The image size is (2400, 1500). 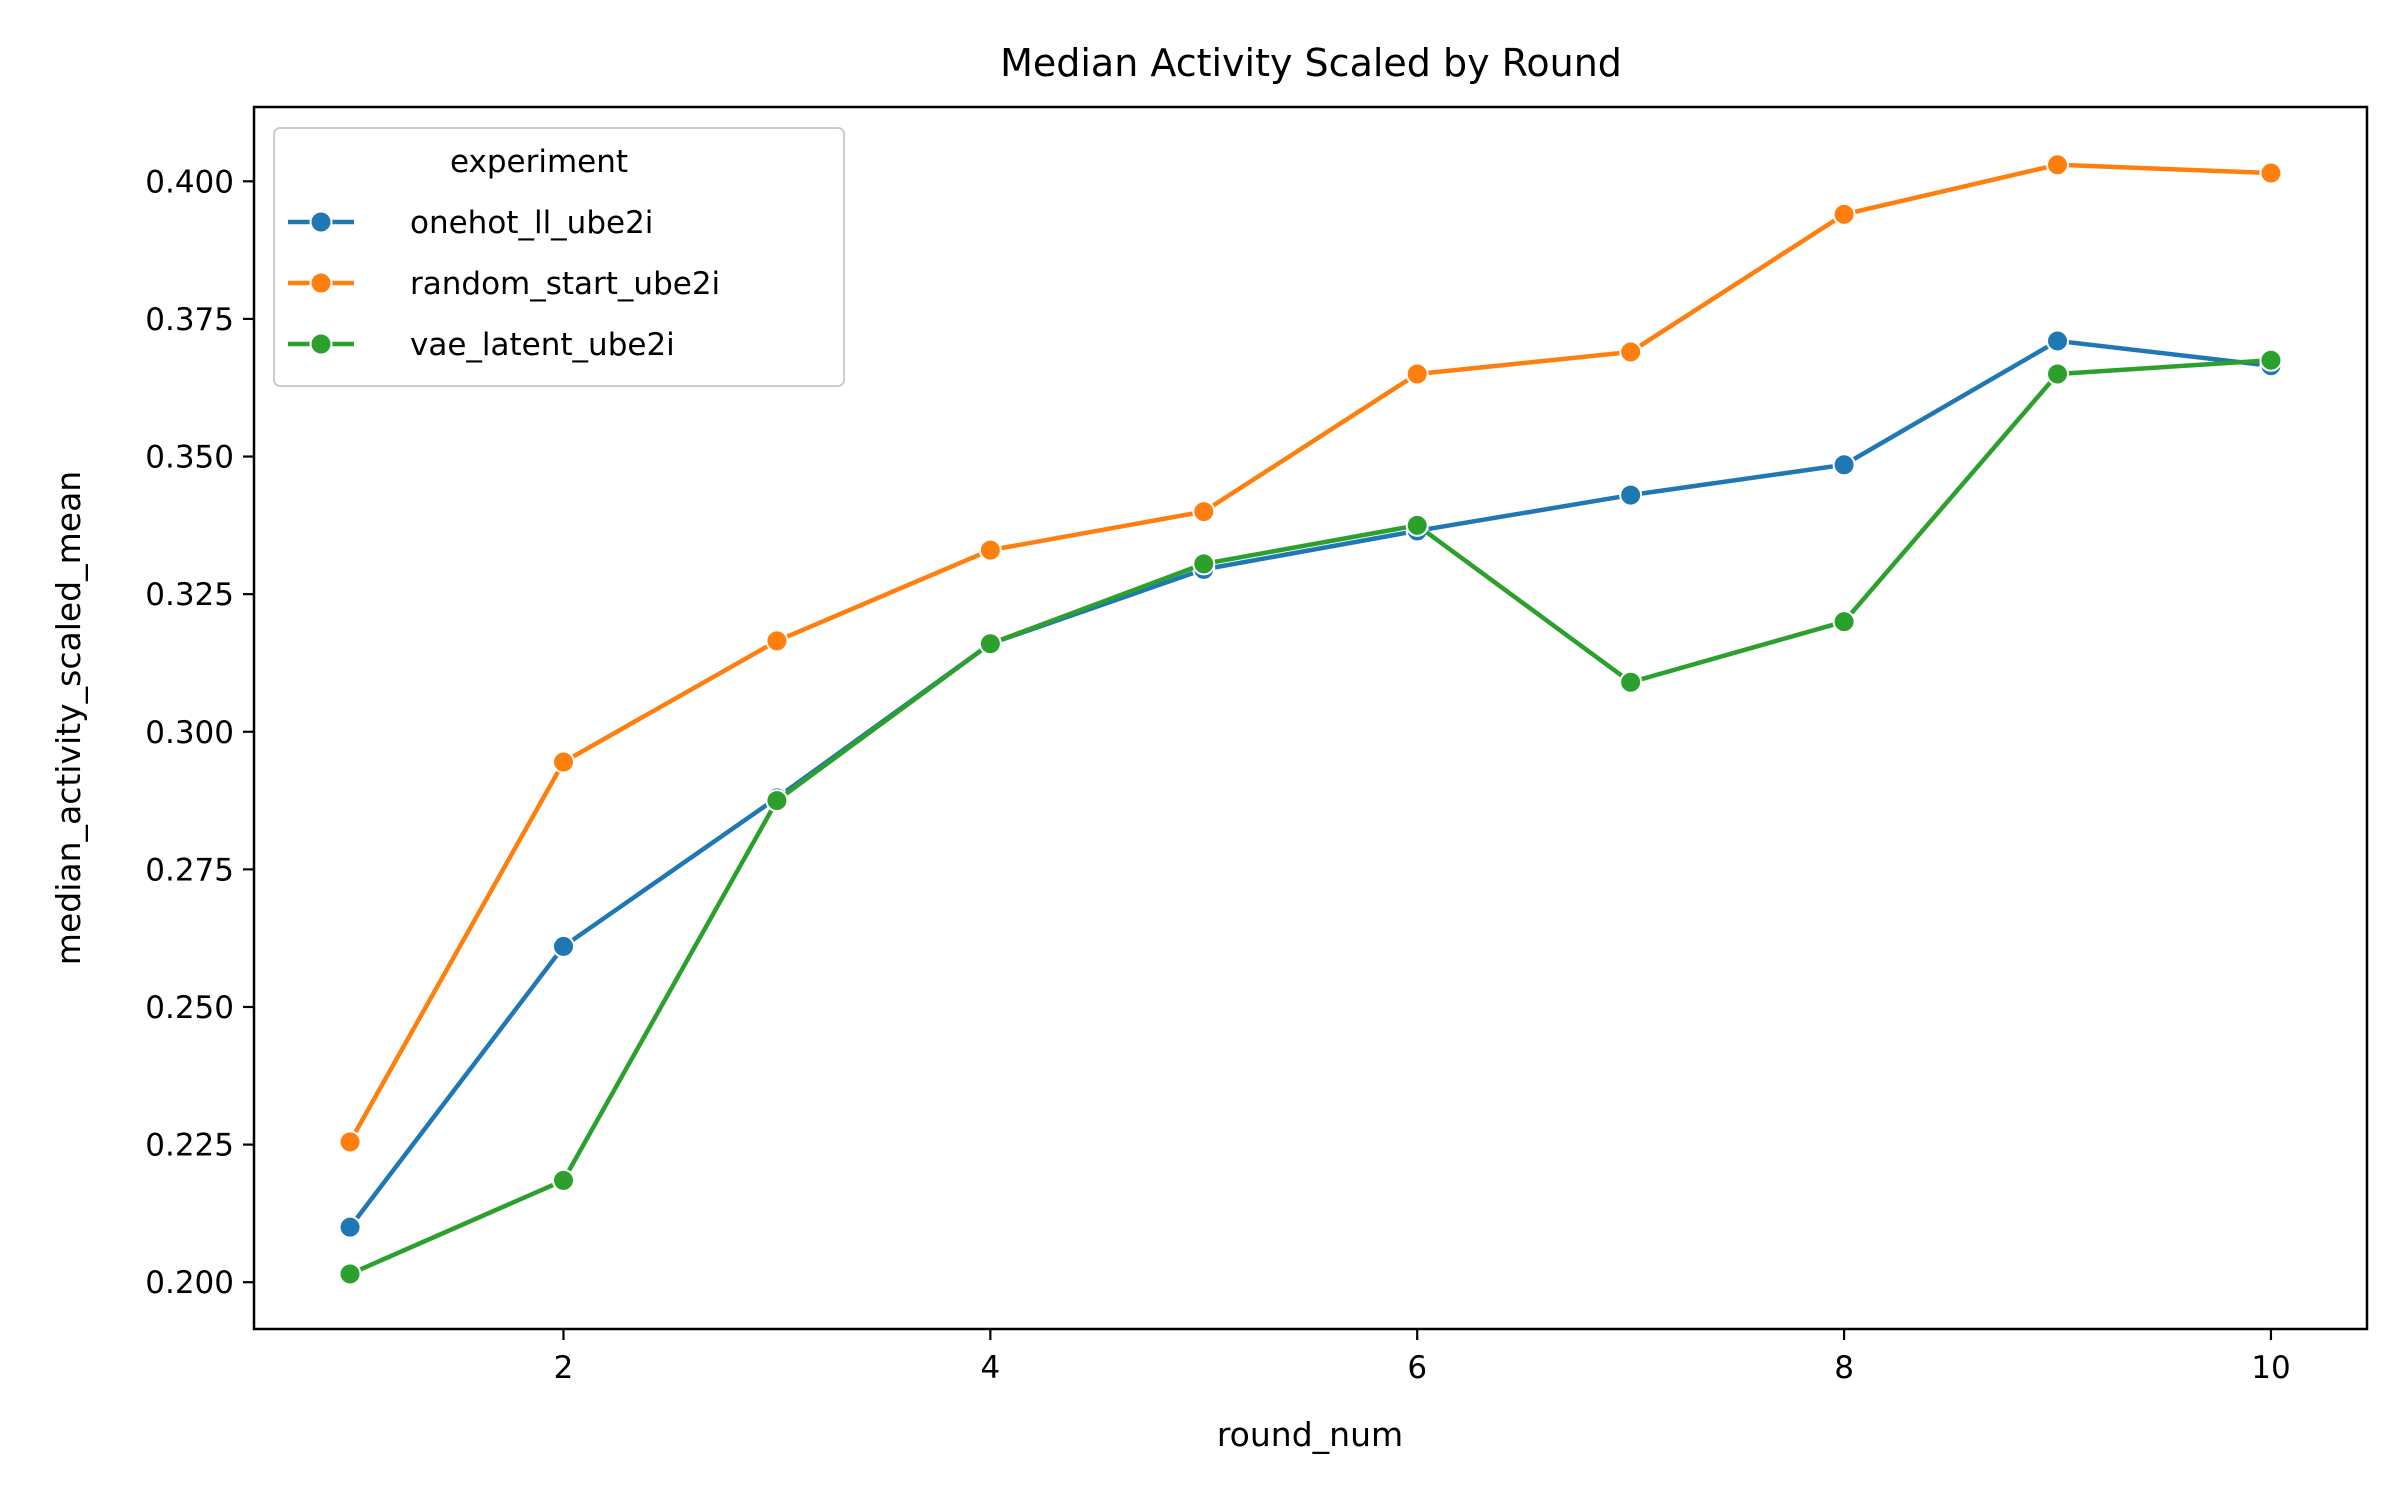 What do you see at coordinates (189, 182) in the screenshot?
I see `y-tick-label: 0.400` at bounding box center [189, 182].